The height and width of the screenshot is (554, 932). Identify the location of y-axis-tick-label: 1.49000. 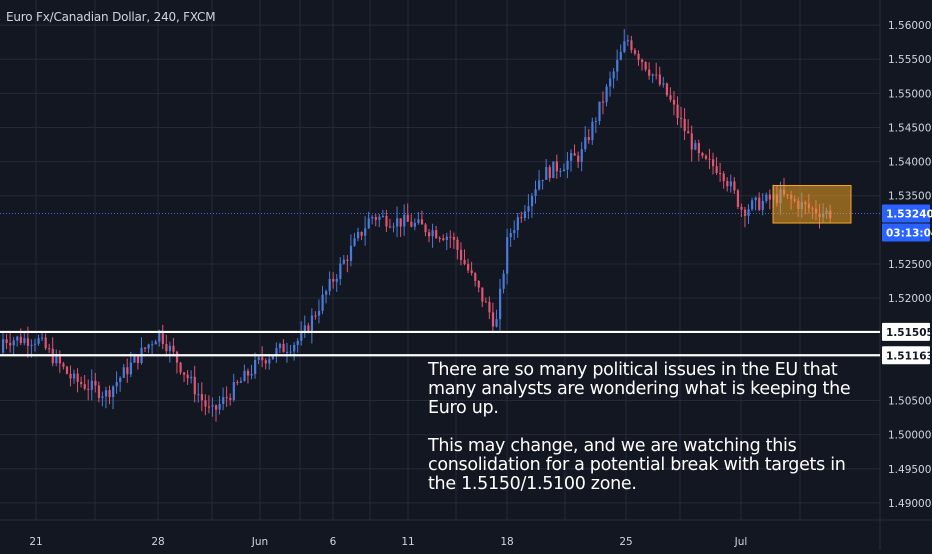
(909, 504).